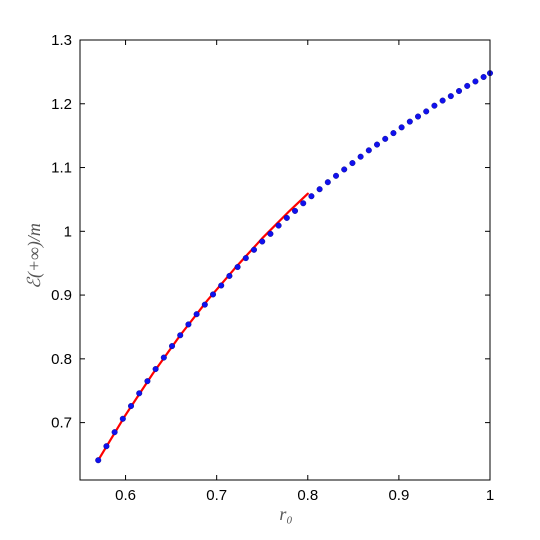  What do you see at coordinates (61, 40) in the screenshot?
I see `y-tick-label: 1.3` at bounding box center [61, 40].